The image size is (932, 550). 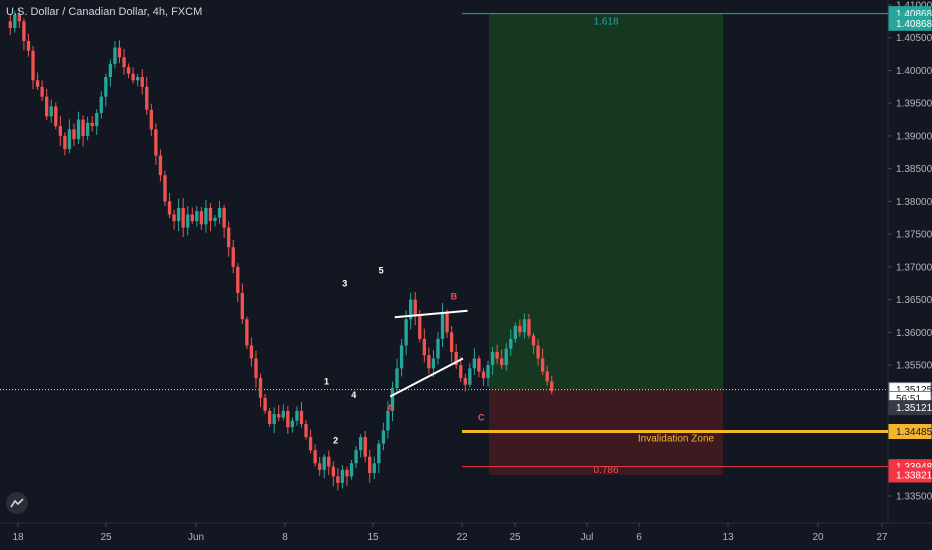 What do you see at coordinates (17, 503) in the screenshot?
I see `tradingview-logo-icon` at bounding box center [17, 503].